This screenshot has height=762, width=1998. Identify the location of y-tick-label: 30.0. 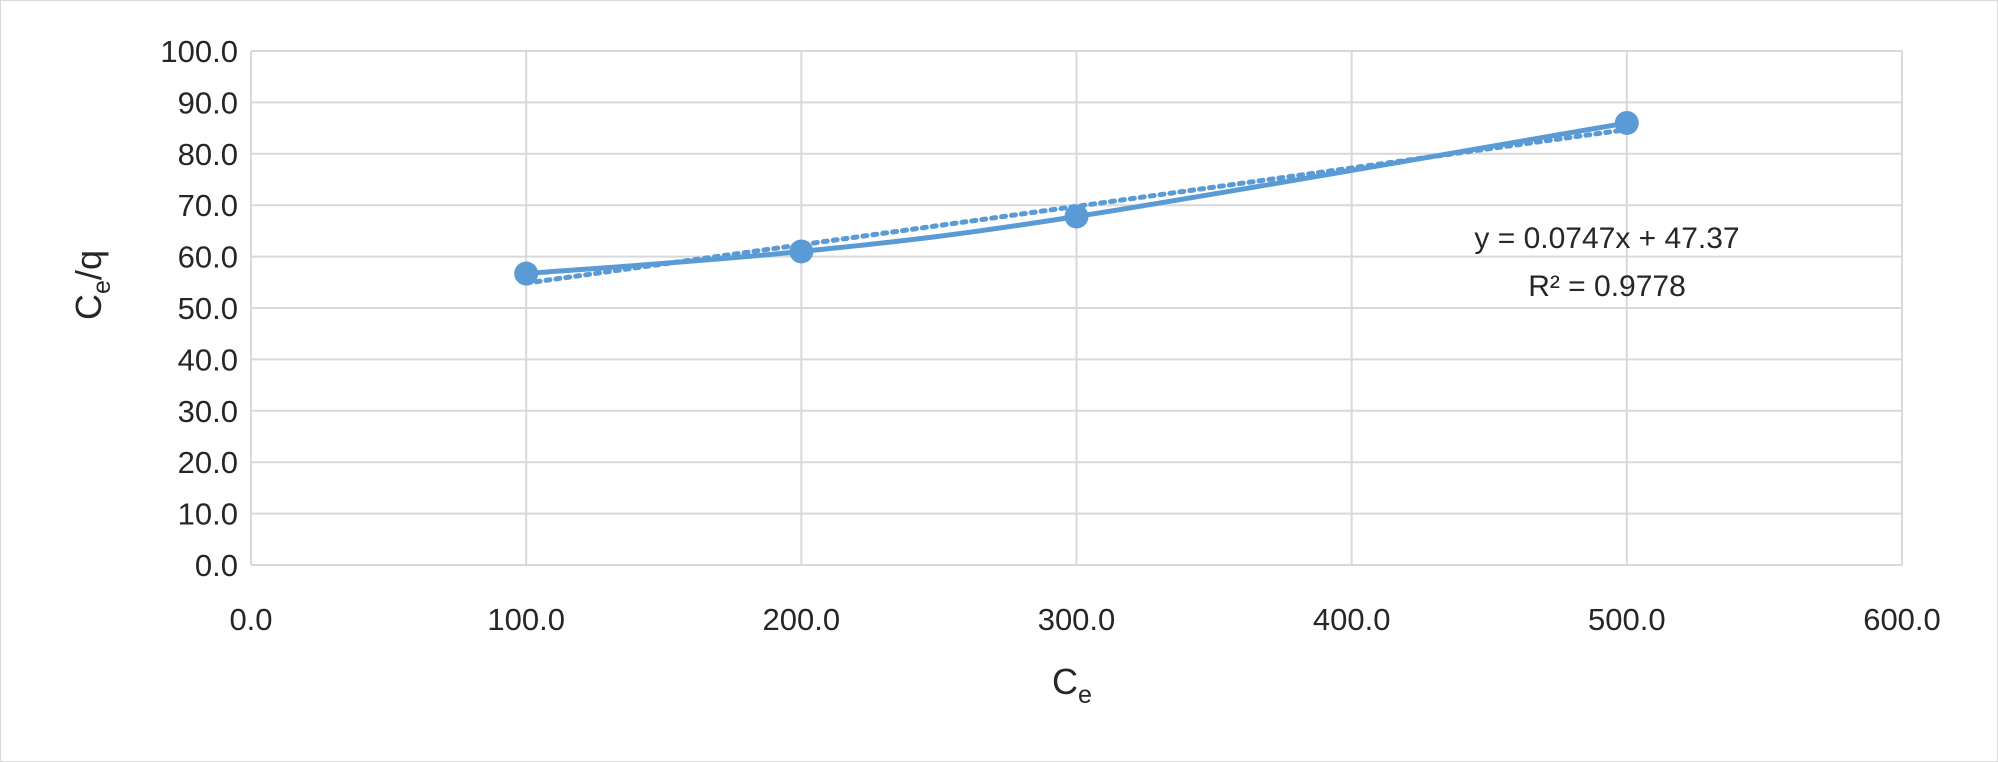
(208, 411).